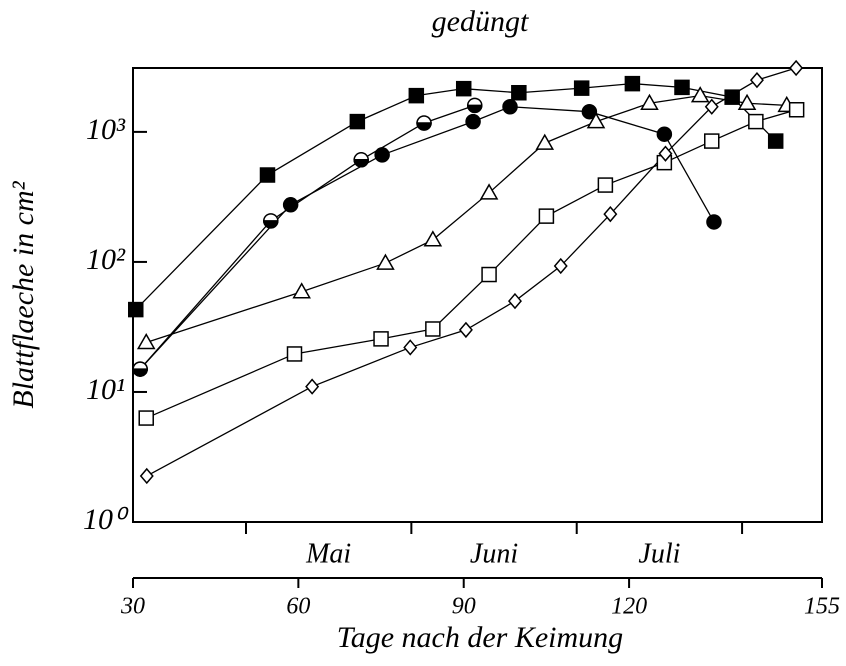 This screenshot has width=846, height=666. What do you see at coordinates (298, 607) in the screenshot?
I see `x-tick-label: 60` at bounding box center [298, 607].